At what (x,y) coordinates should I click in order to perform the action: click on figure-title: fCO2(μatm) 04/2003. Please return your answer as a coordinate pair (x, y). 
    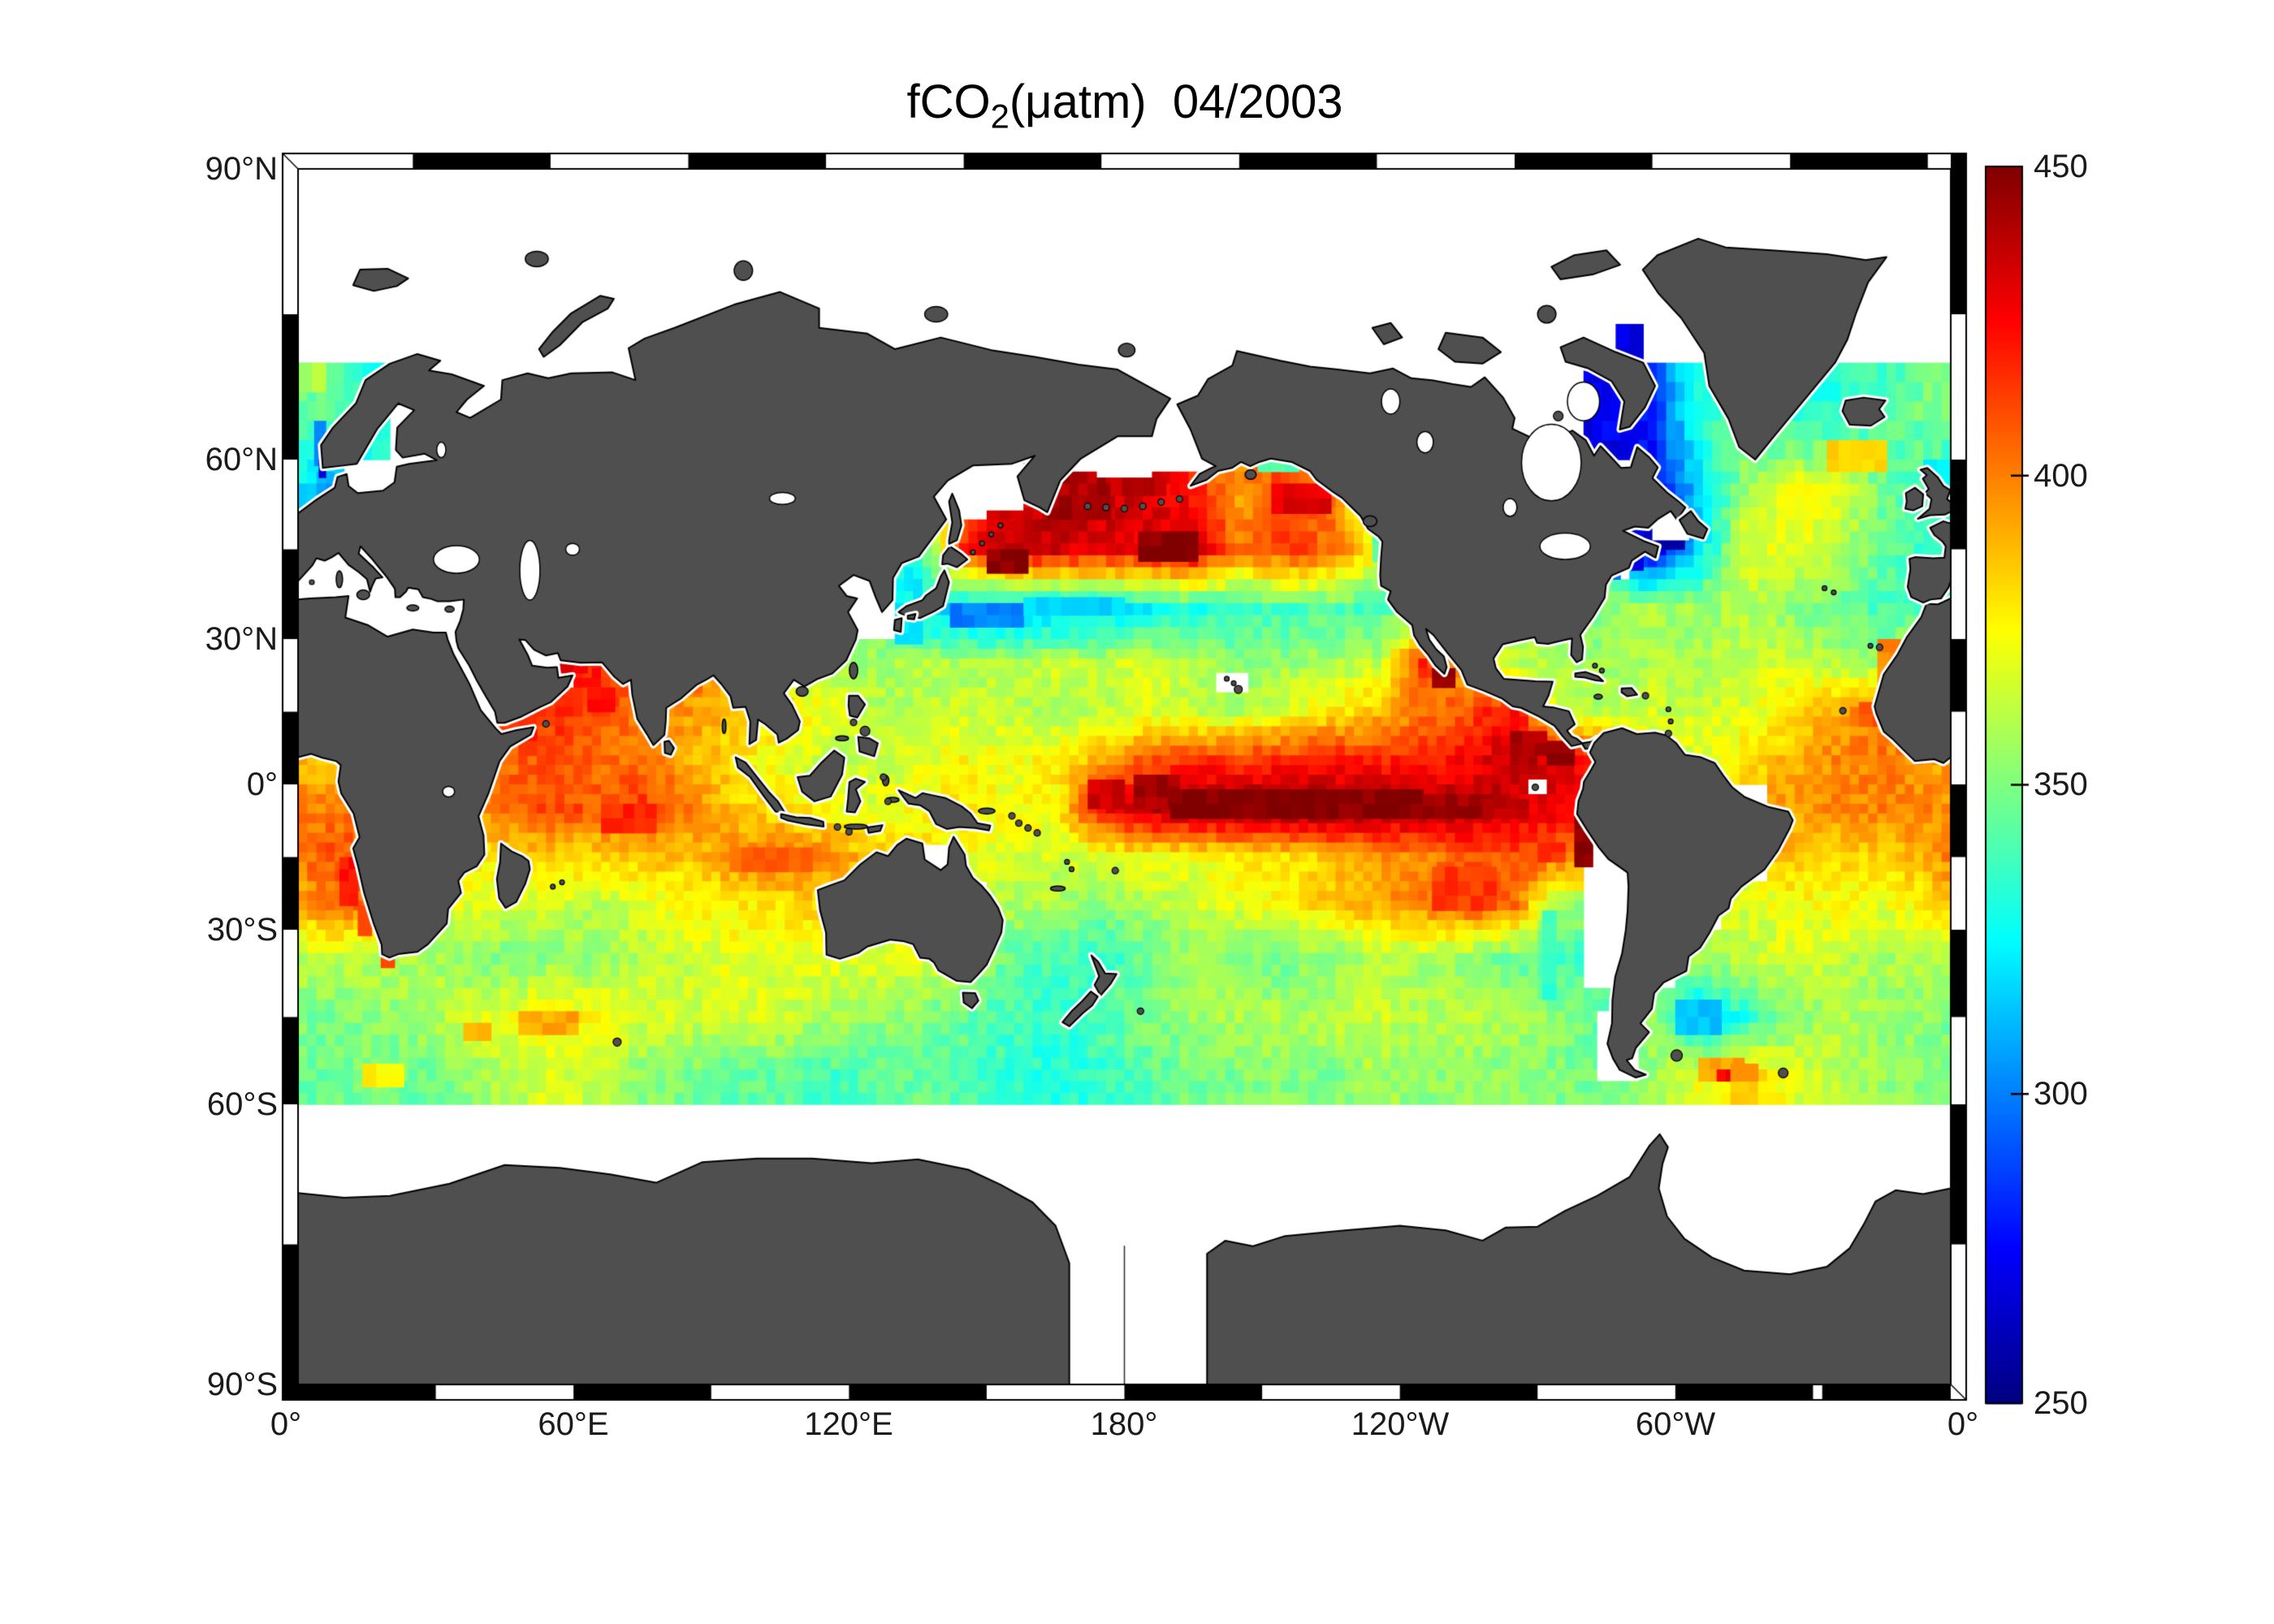
    Looking at the image, I should click on (1124, 104).